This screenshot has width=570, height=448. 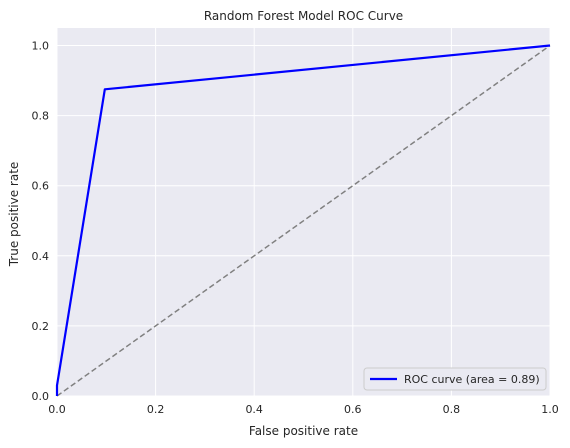 I want to click on y-tick-label: 1.0, so click(x=41, y=46).